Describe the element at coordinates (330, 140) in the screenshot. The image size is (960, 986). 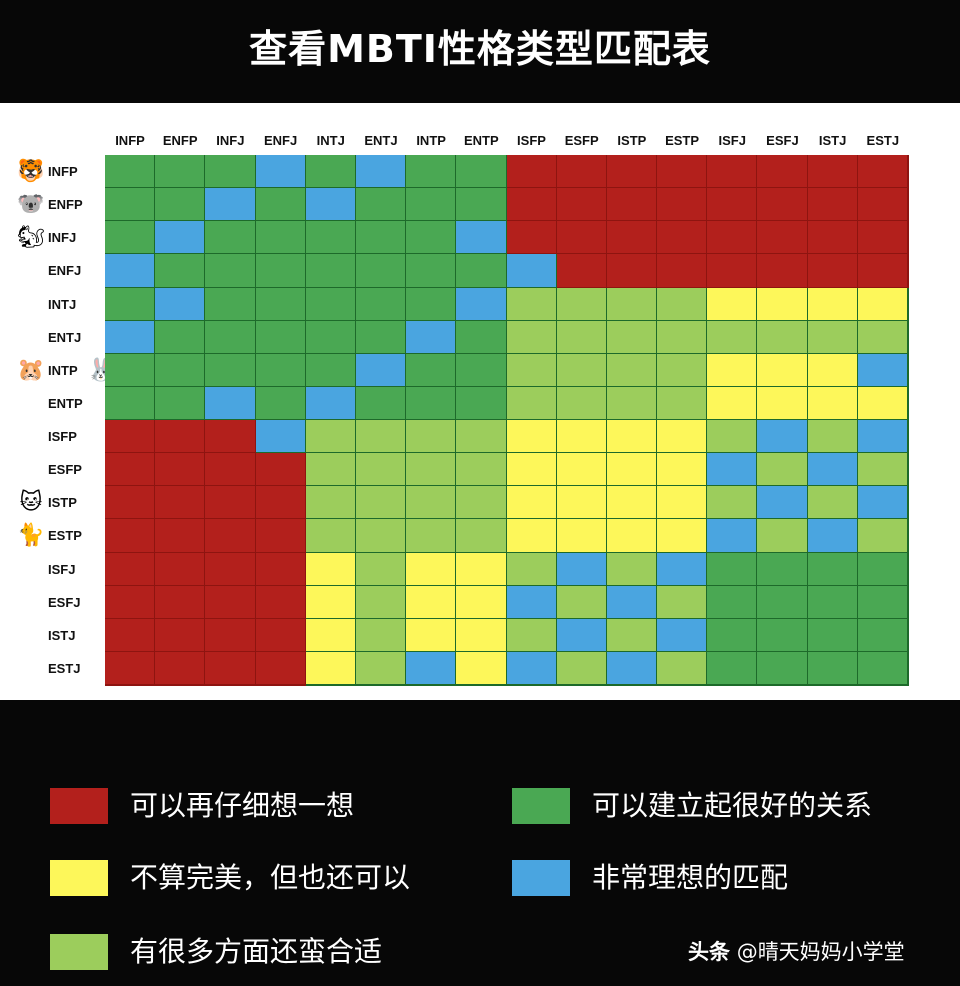
I see `column-label: INTJ` at that location.